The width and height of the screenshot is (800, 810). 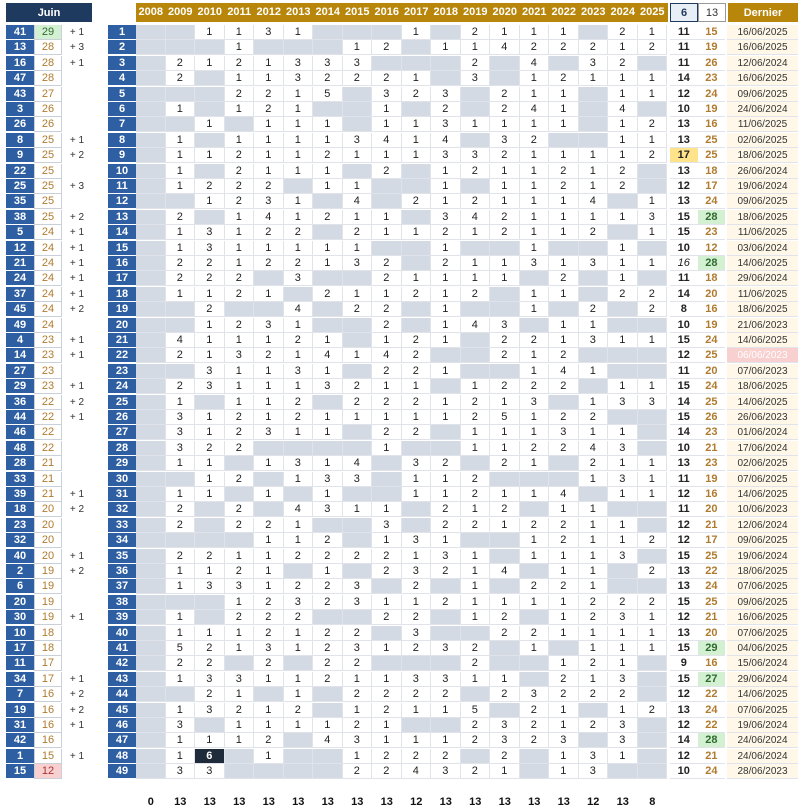 What do you see at coordinates (65, 202) in the screenshot?
I see `ranking-row: 35 25` at bounding box center [65, 202].